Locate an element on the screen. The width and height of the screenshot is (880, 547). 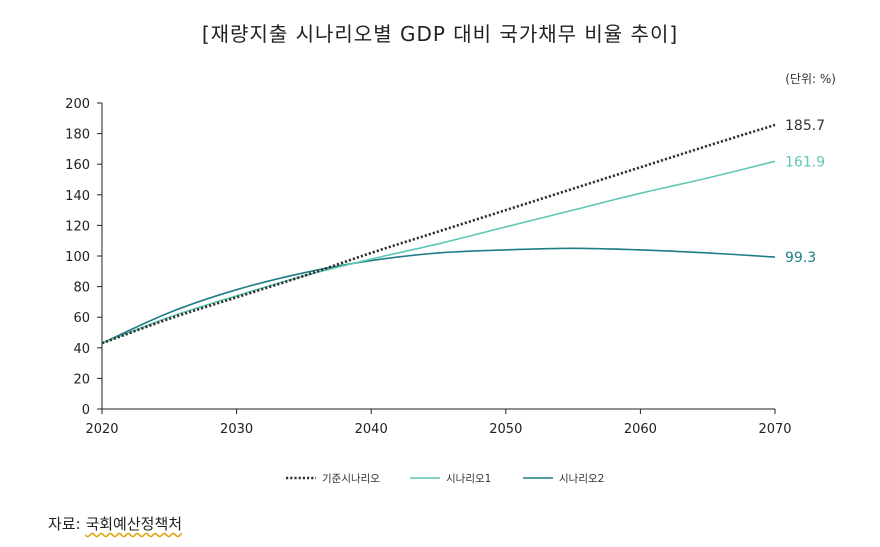
legend-label-2: 시나리오1 is located at coordinates (468, 479).